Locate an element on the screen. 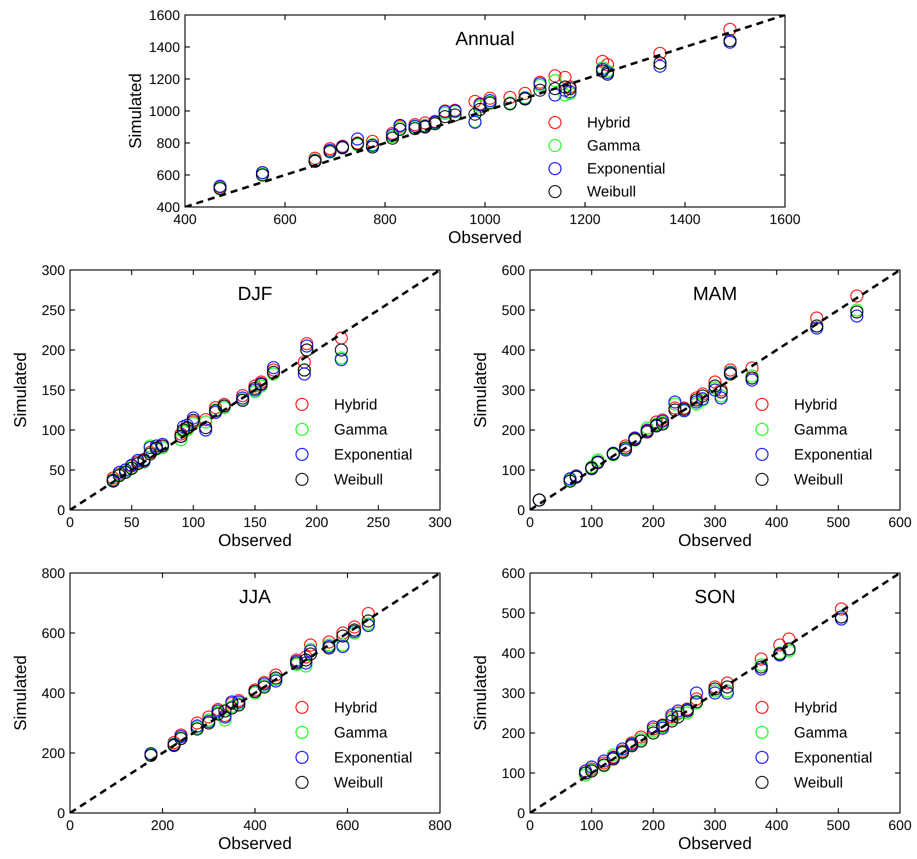  y-tick-label: 1600 is located at coordinates (164, 15).